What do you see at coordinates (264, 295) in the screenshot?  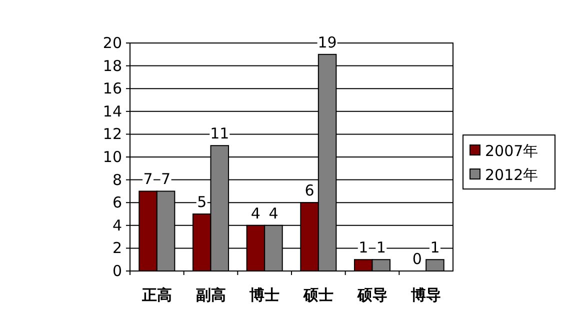 I see `x-tick-label: 博士` at bounding box center [264, 295].